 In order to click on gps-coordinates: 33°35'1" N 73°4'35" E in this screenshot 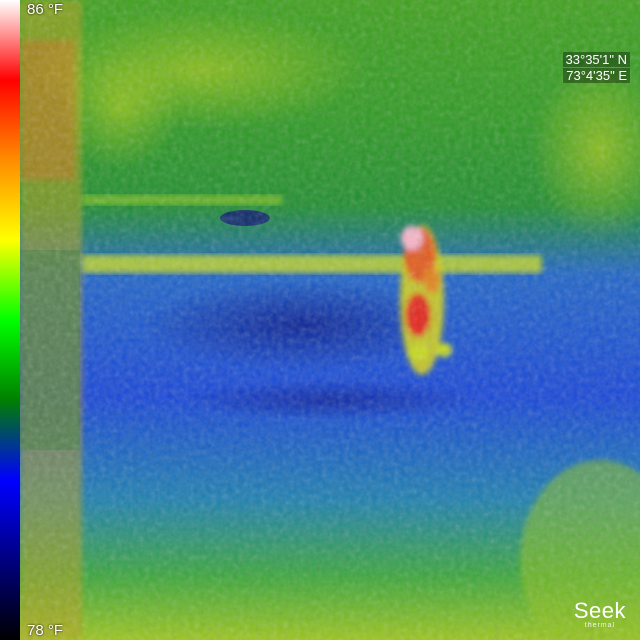, I will do `click(596, 68)`.